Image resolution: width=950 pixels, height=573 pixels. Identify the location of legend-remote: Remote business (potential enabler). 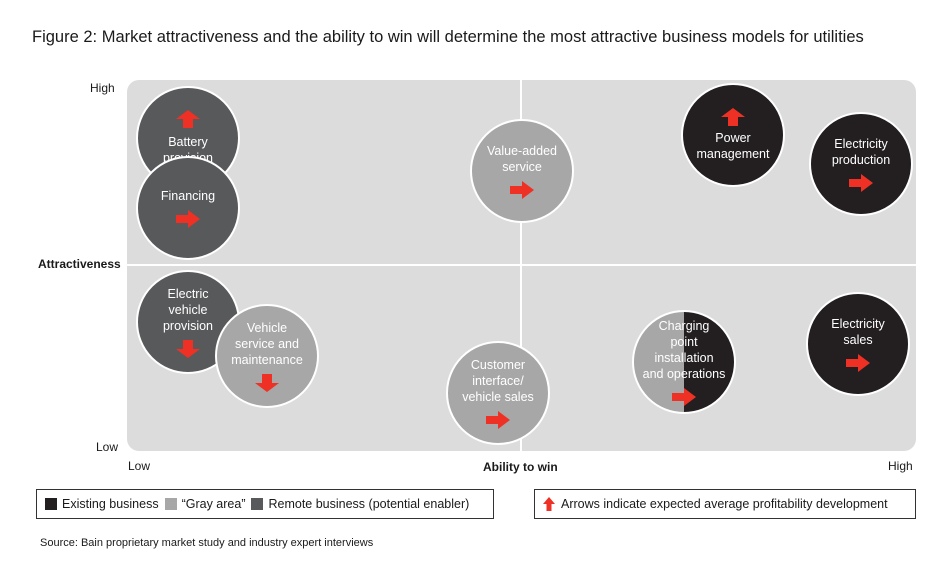
(360, 504).